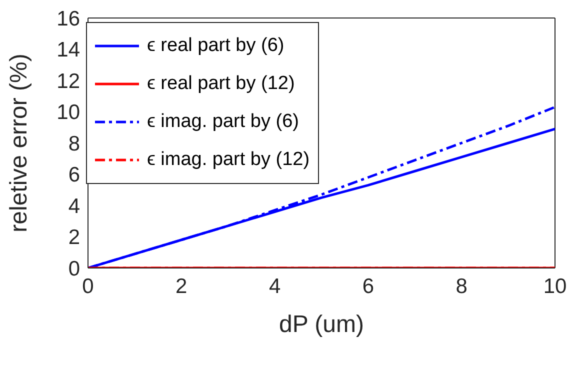 This screenshot has width=581, height=365. What do you see at coordinates (19, 143) in the screenshot?
I see `y-axis-title: reletive error (%)` at bounding box center [19, 143].